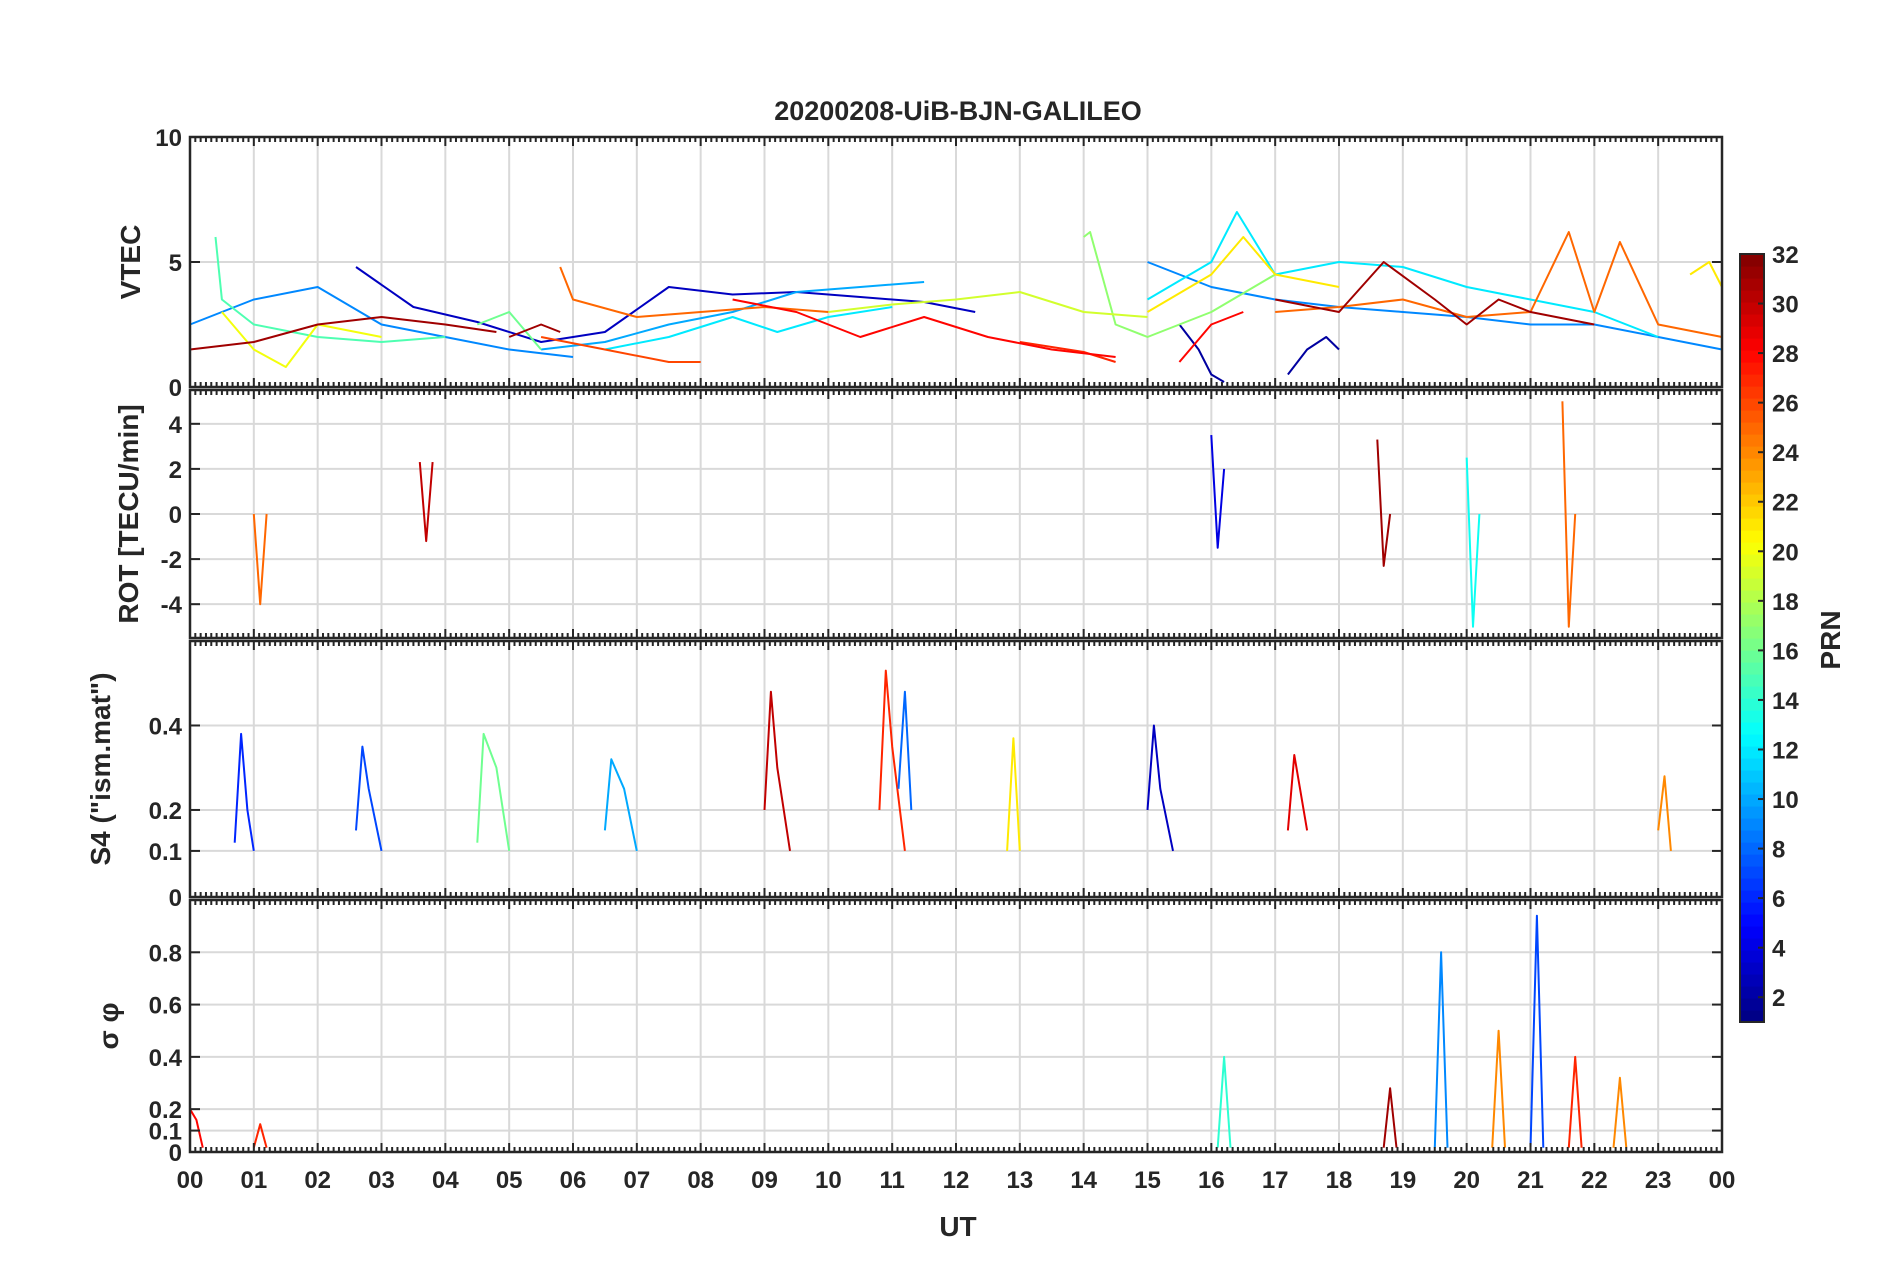 The width and height of the screenshot is (1902, 1272). What do you see at coordinates (108, 1026) in the screenshot?
I see `y-axis-label: σ φ` at bounding box center [108, 1026].